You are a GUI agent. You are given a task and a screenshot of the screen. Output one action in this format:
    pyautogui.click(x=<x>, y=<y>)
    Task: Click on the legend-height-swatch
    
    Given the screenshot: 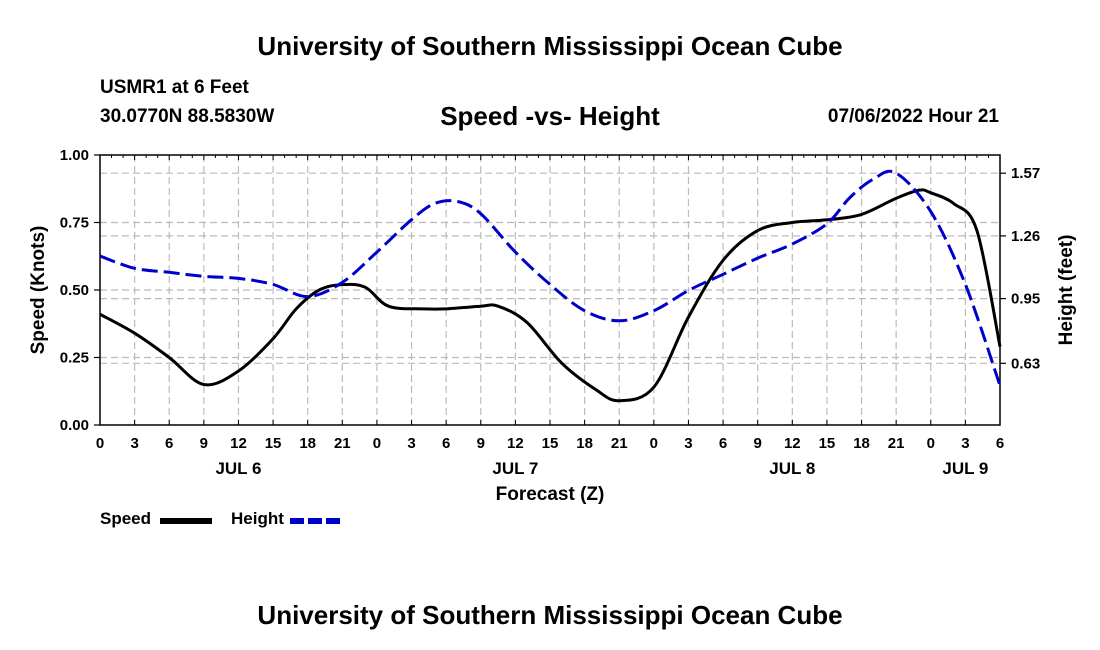 What is the action you would take?
    pyautogui.click(x=316, y=521)
    